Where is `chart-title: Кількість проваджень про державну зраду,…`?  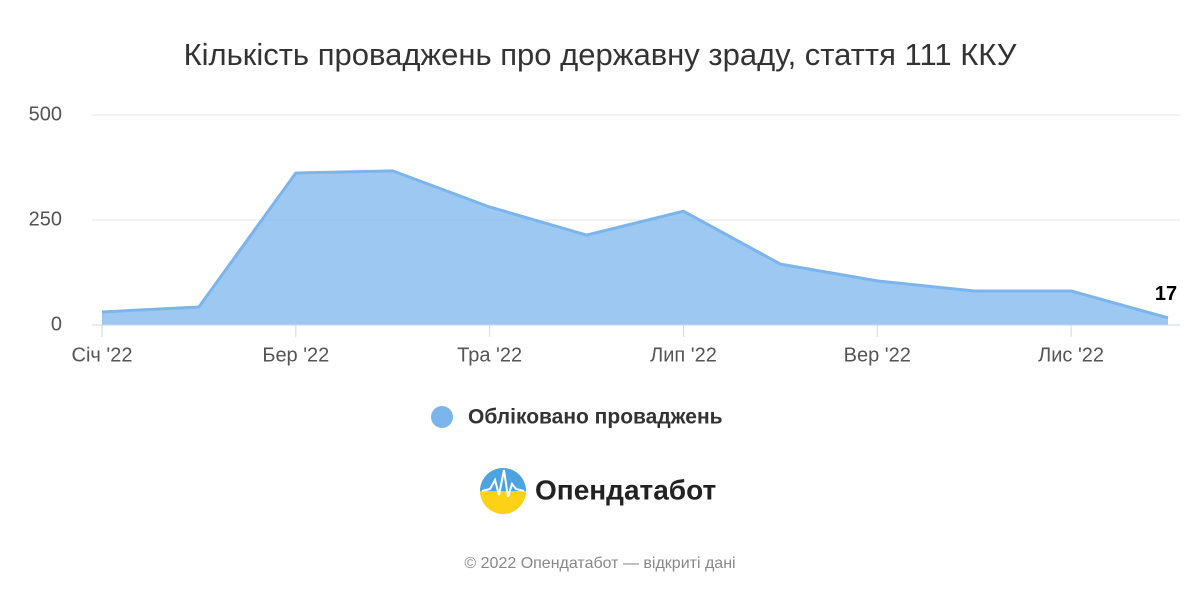
chart-title: Кількість проваджень про державну зраду,… is located at coordinates (600, 54).